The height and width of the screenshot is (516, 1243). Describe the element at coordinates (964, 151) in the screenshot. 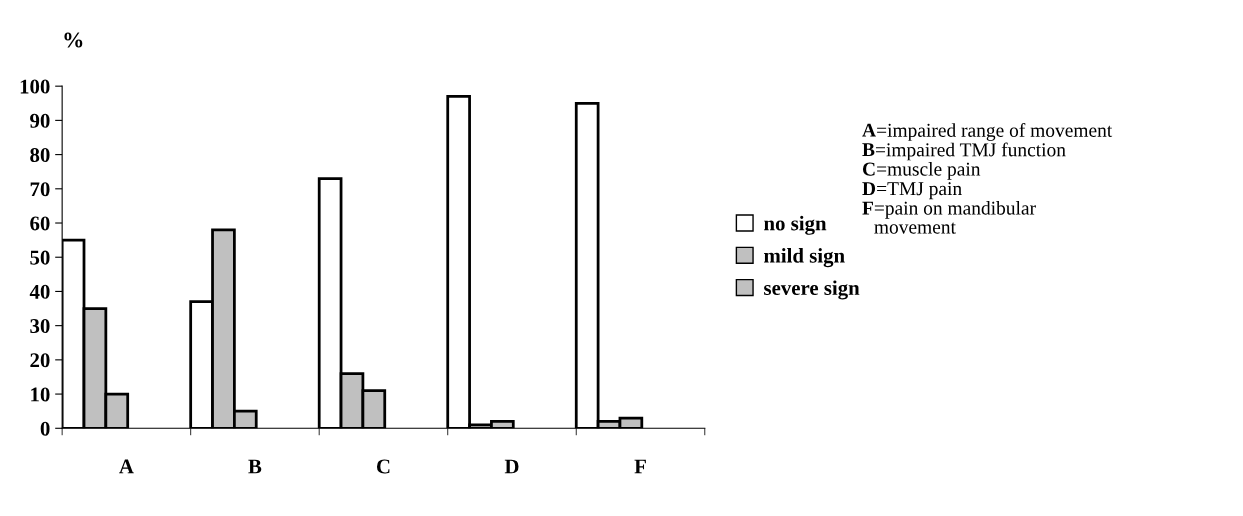

I see `text: B=impaired TMJ function` at that location.